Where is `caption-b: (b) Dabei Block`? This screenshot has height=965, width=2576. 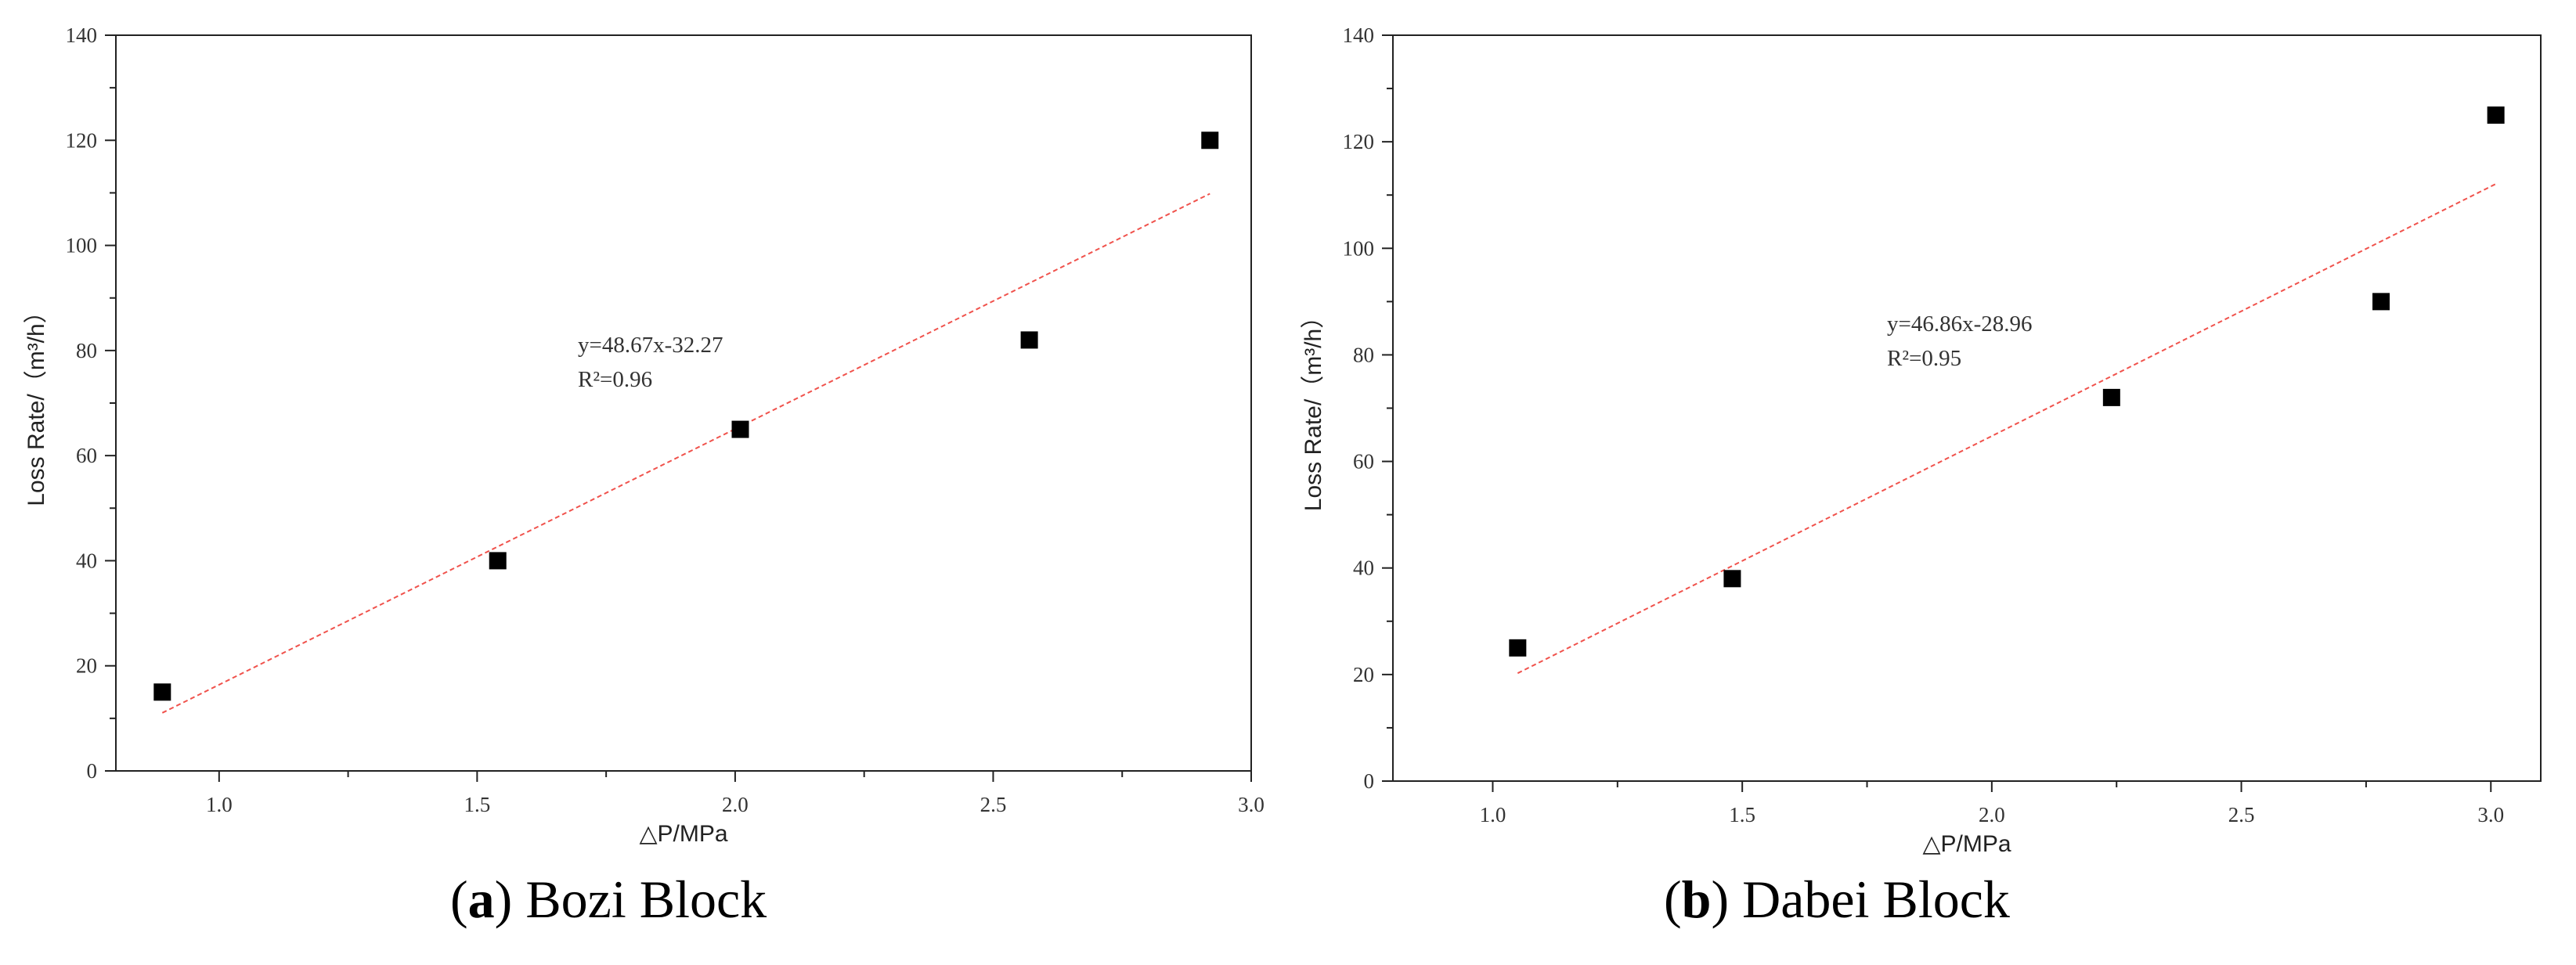 caption-b: (b) Dabei Block is located at coordinates (1837, 899).